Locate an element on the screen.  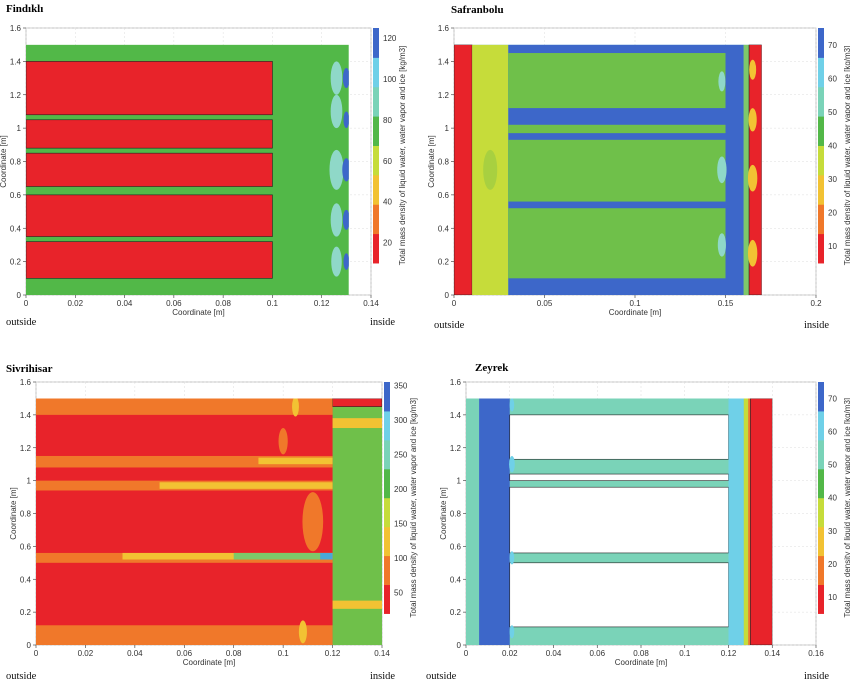
colorbar-tick-label: 70 is located at coordinates (832, 399).